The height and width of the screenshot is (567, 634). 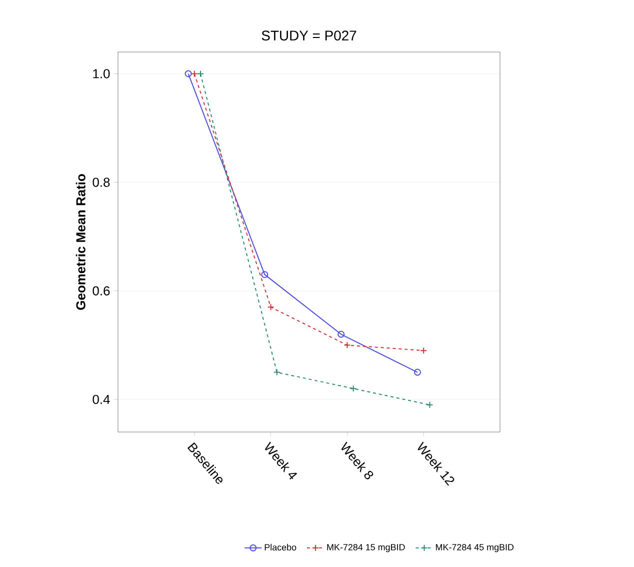 I want to click on y-tick-label: 0.4, so click(x=101, y=399).